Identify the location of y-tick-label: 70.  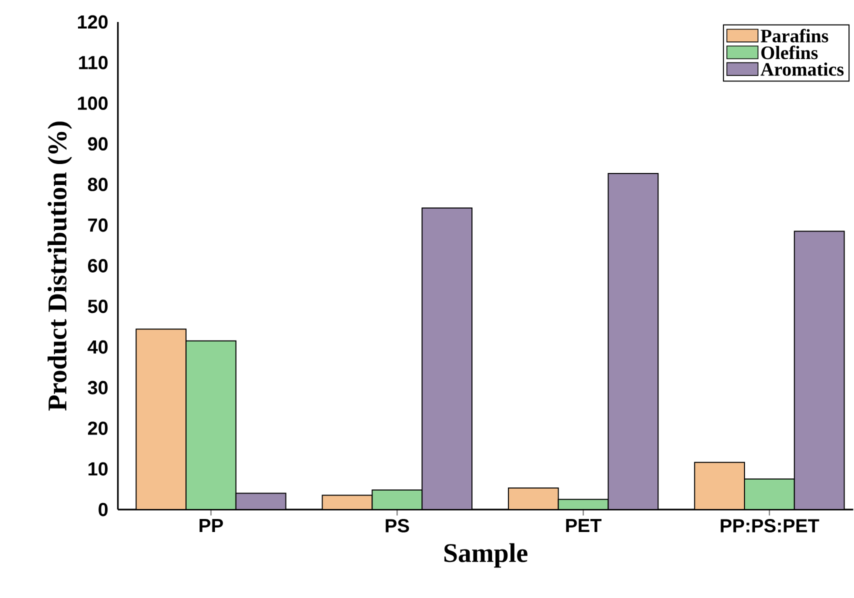
(98, 225).